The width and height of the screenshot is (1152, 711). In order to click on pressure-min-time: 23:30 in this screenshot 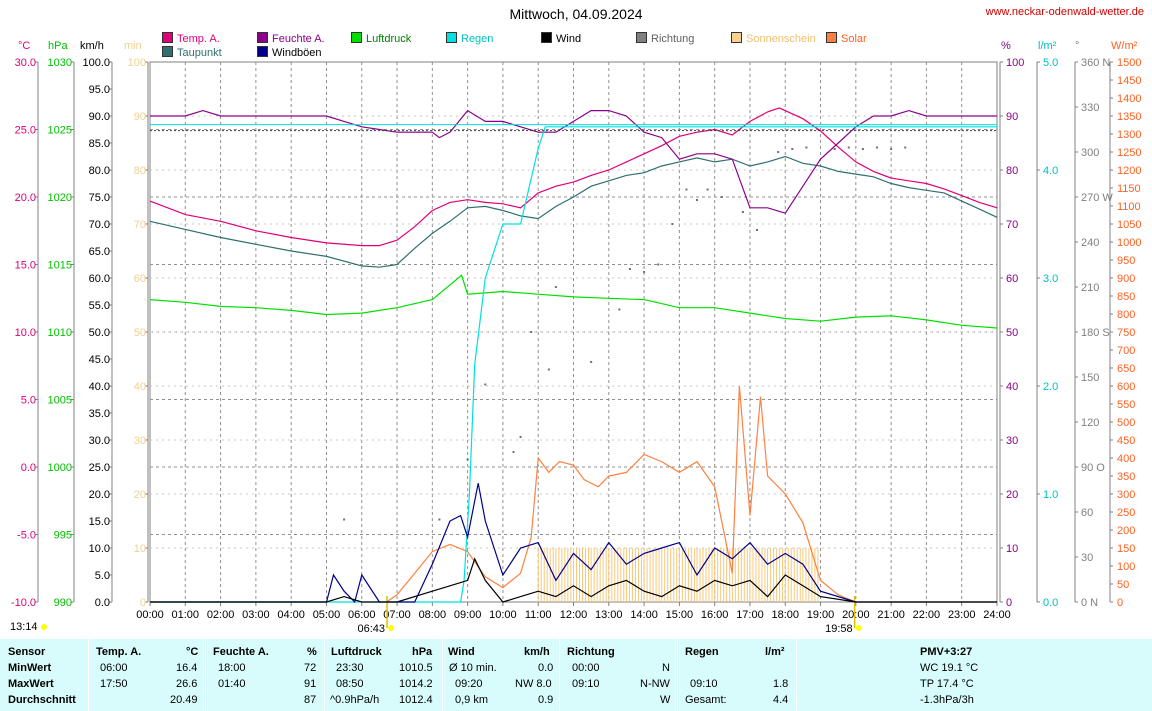, I will do `click(350, 668)`.